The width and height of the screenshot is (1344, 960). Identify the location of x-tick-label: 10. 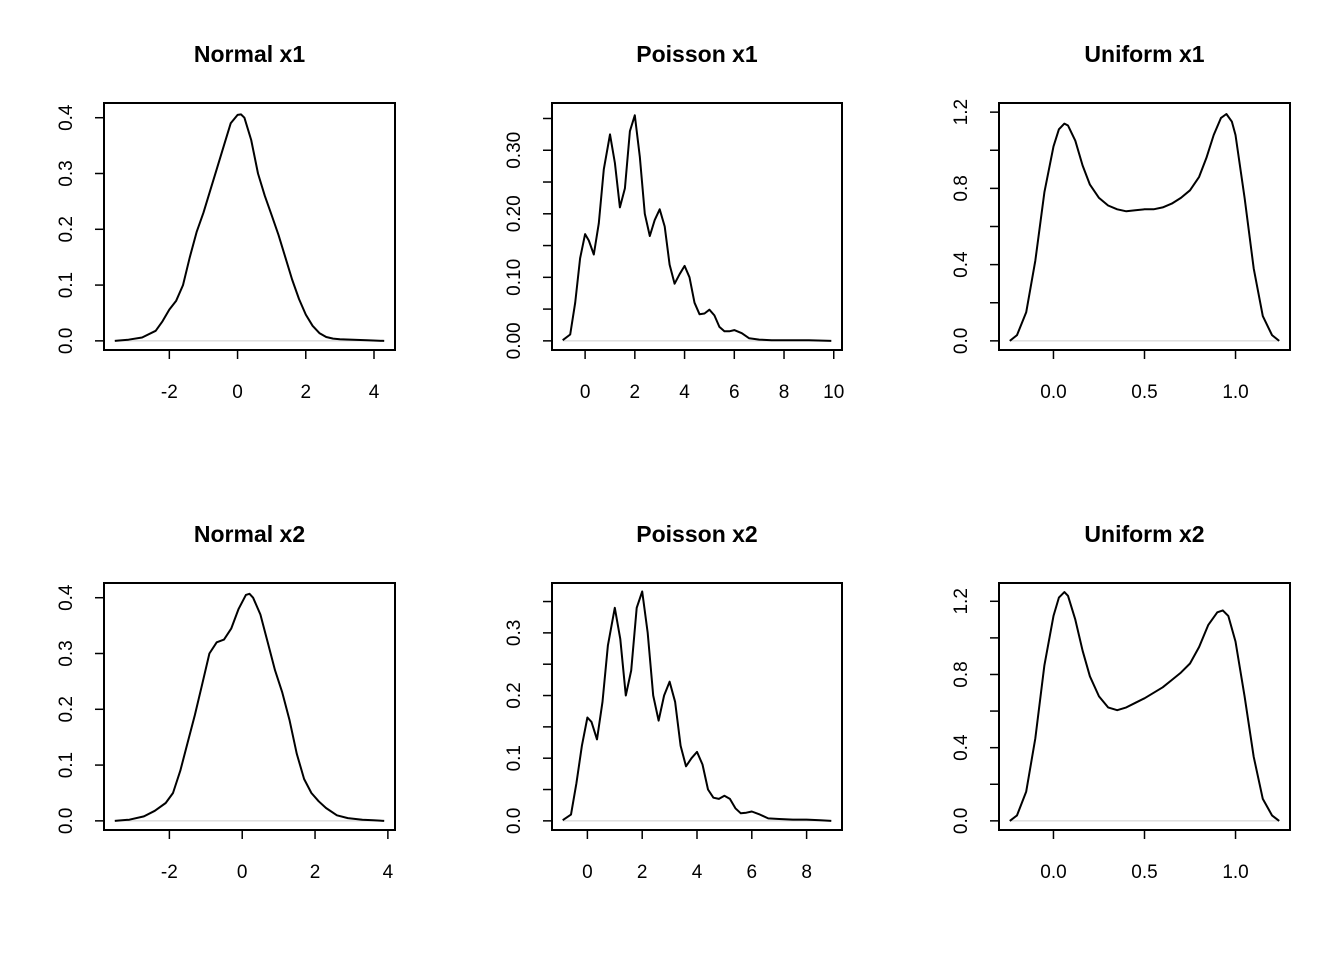
(833, 392).